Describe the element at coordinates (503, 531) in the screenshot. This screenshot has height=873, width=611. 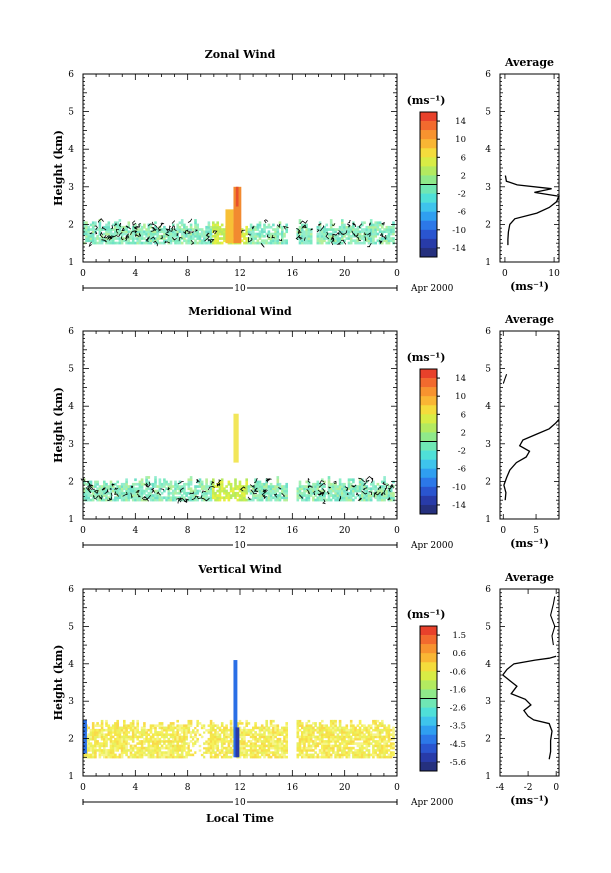
I see `avg-x-tick-label: 0` at that location.